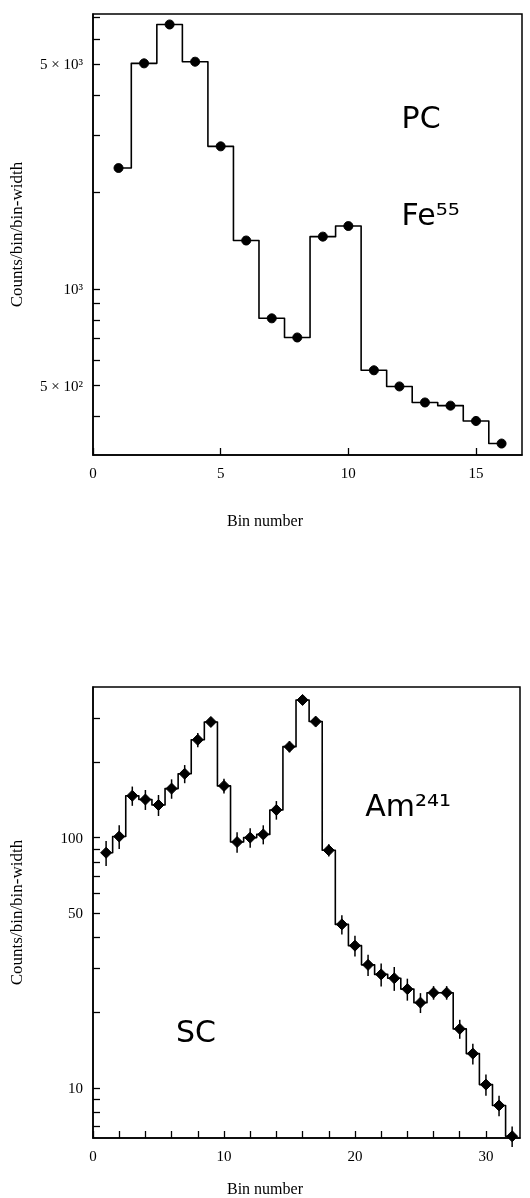 The image size is (530, 1198). I want to click on x-tick-label: 20, so click(355, 1155).